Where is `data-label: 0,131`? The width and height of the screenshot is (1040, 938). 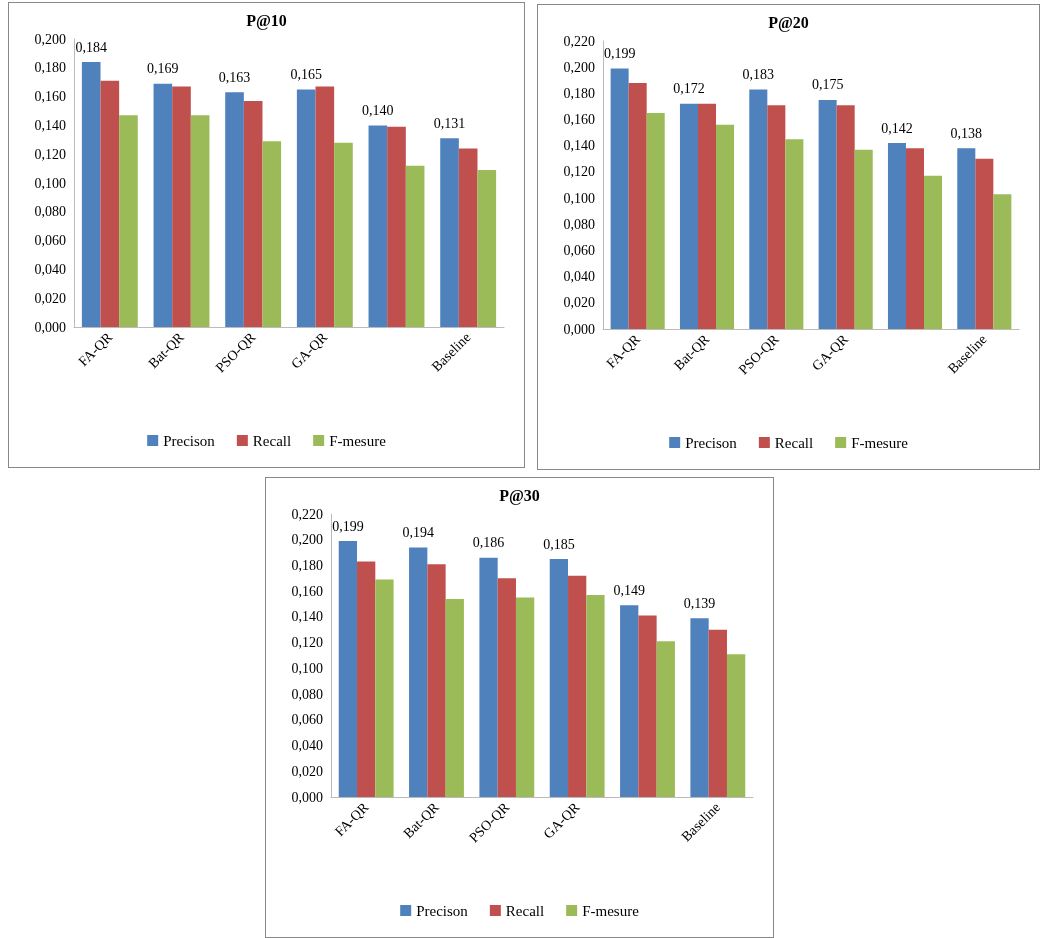 data-label: 0,131 is located at coordinates (449, 123).